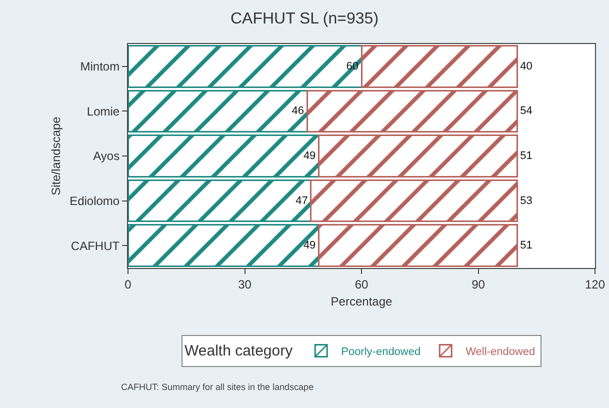  Describe the element at coordinates (245, 284) in the screenshot. I see `x-tick-label: 30` at that location.